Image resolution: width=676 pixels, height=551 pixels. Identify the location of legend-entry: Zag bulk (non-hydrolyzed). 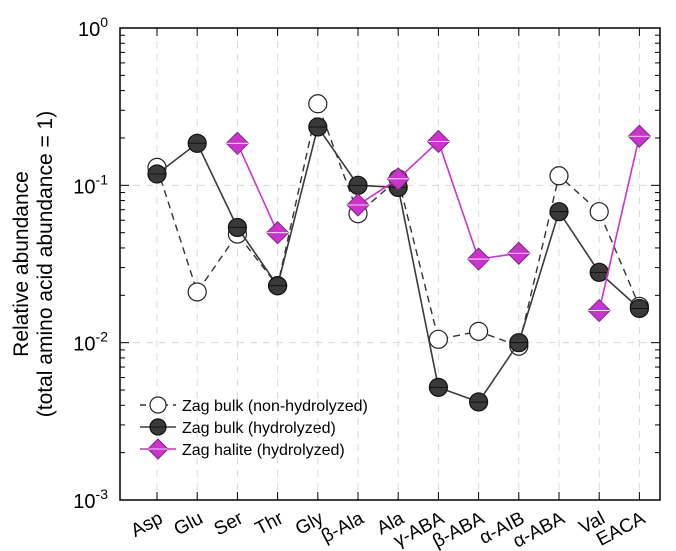
(254, 405).